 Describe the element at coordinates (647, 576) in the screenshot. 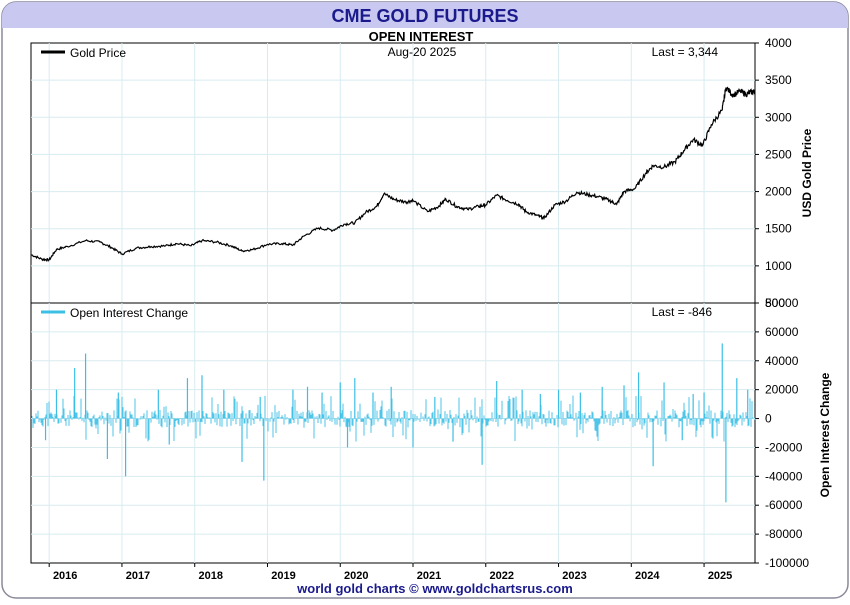

I see `x-tick-label: 2024` at that location.